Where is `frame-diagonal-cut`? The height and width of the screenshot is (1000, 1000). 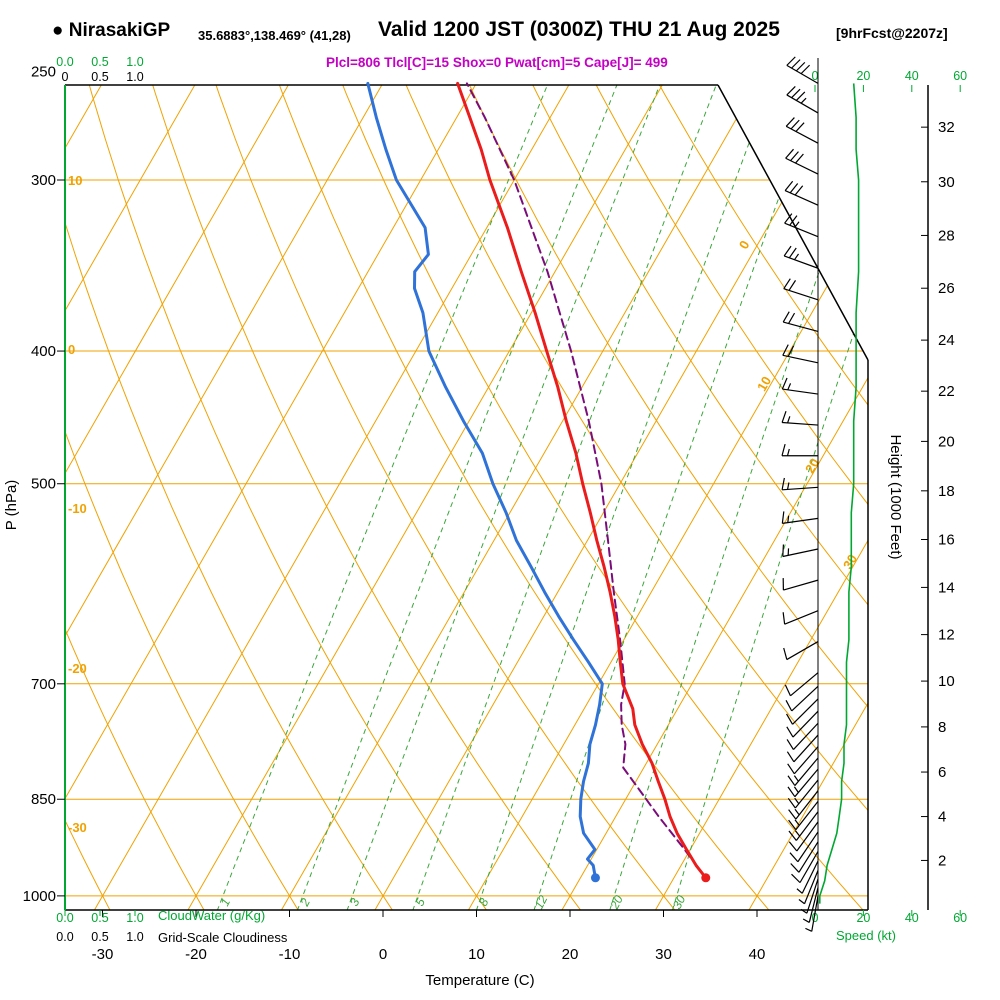
frame-diagonal-cut is located at coordinates (793, 222).